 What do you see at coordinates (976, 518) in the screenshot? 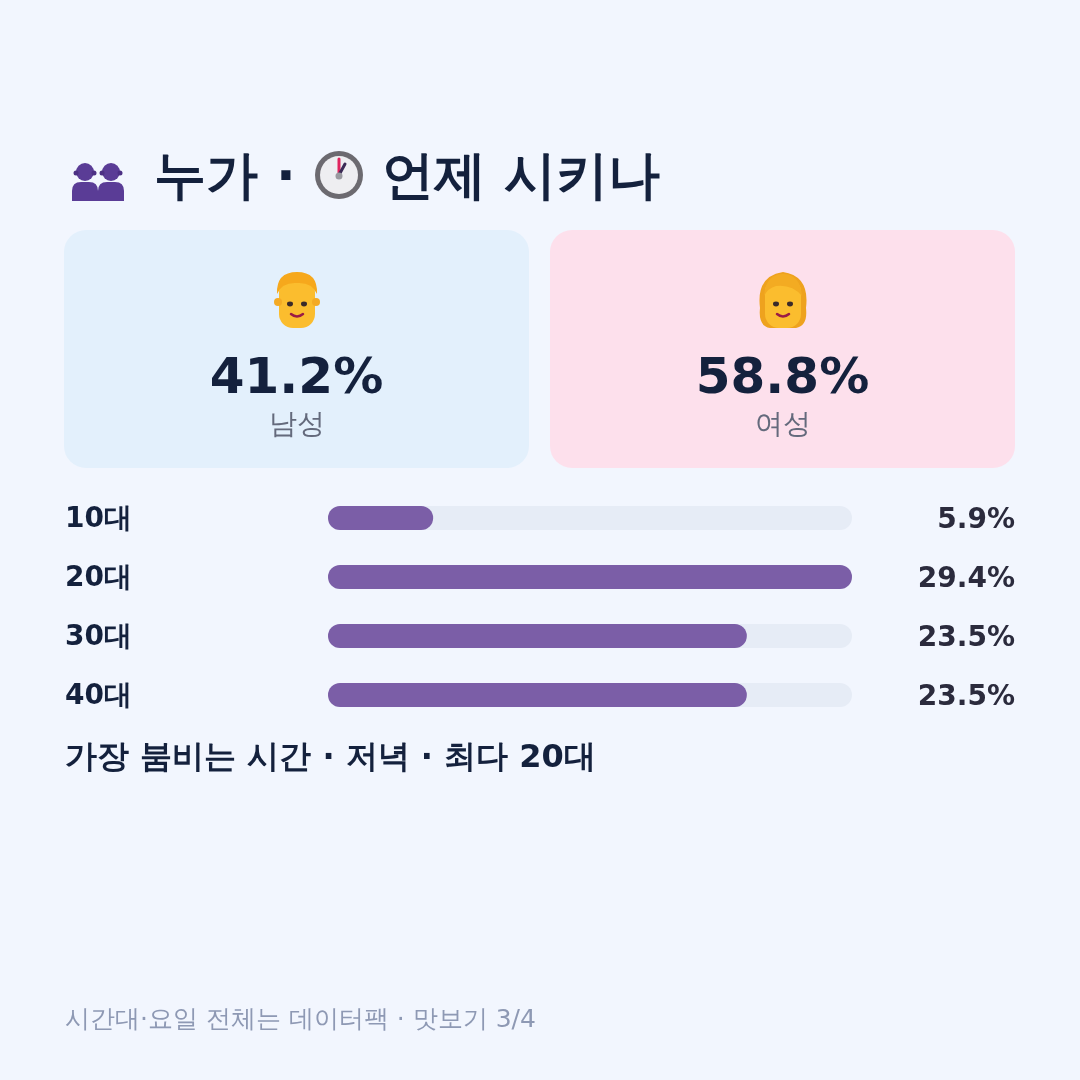
I see `data-label: 5.9%` at bounding box center [976, 518].